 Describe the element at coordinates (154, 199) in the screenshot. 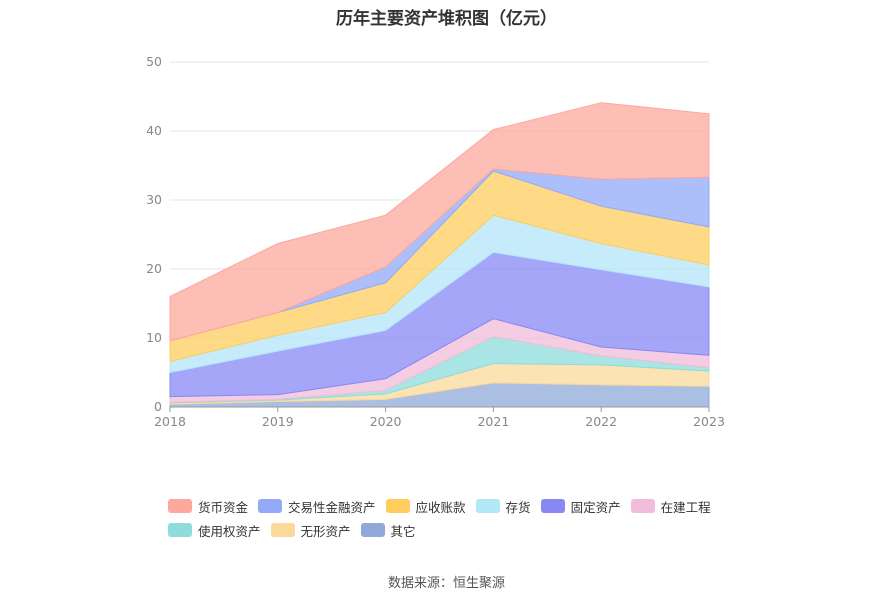

I see `y-tick-label: 30` at that location.